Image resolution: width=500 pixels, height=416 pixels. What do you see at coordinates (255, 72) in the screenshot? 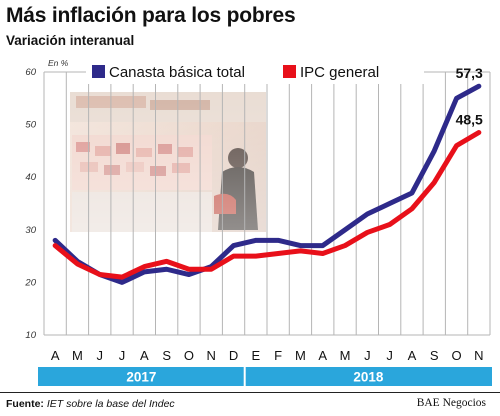
I see `legend-background` at bounding box center [255, 72].